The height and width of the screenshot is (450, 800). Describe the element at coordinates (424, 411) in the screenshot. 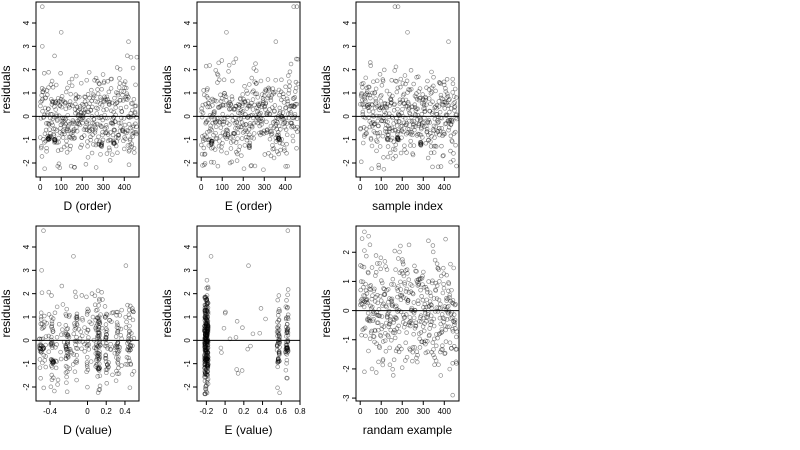

I see `x-tick-label: 300` at that location.